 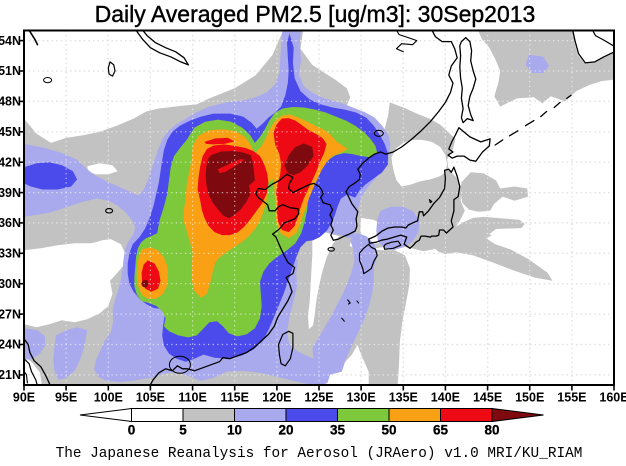 What do you see at coordinates (360, 398) in the screenshot?
I see `svg-text: 130E` at bounding box center [360, 398].